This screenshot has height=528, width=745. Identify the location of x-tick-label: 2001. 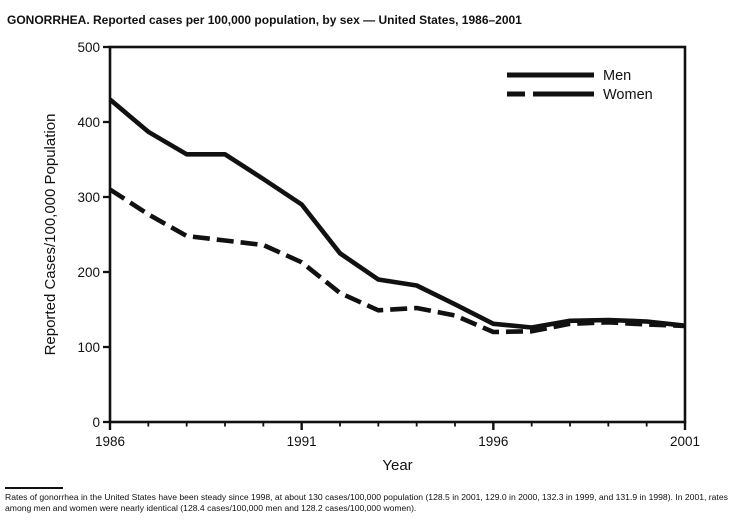
(685, 441).